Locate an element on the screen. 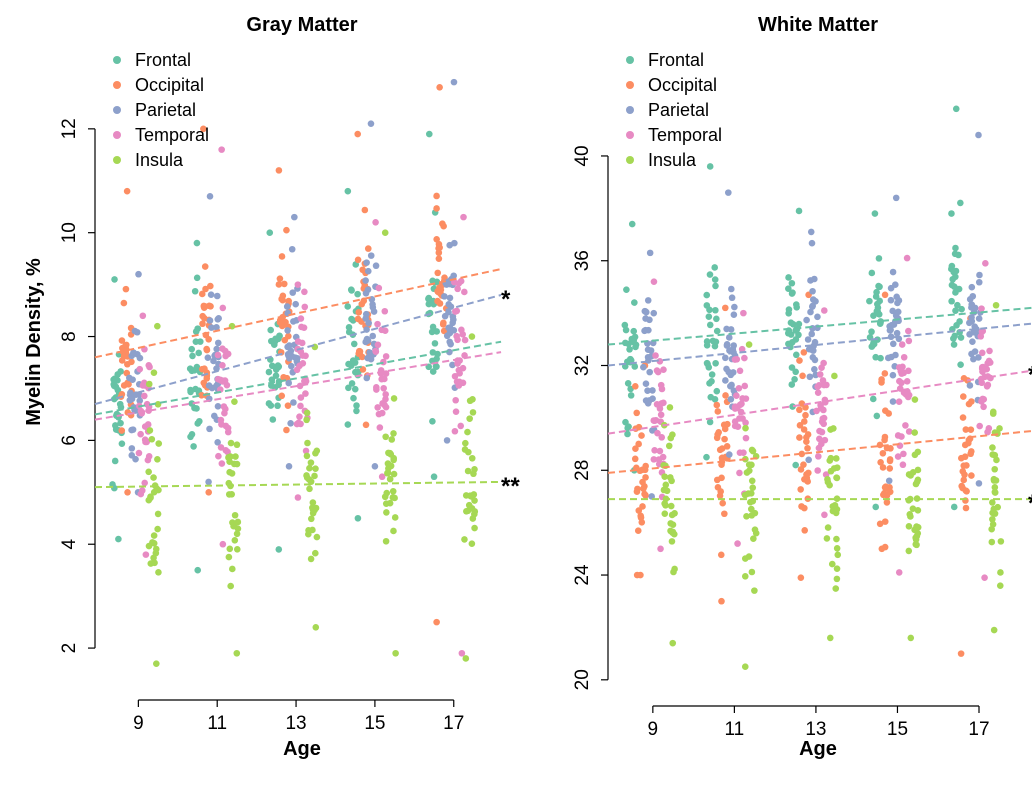  white-matter-x-tick-label: 15 is located at coordinates (897, 729).